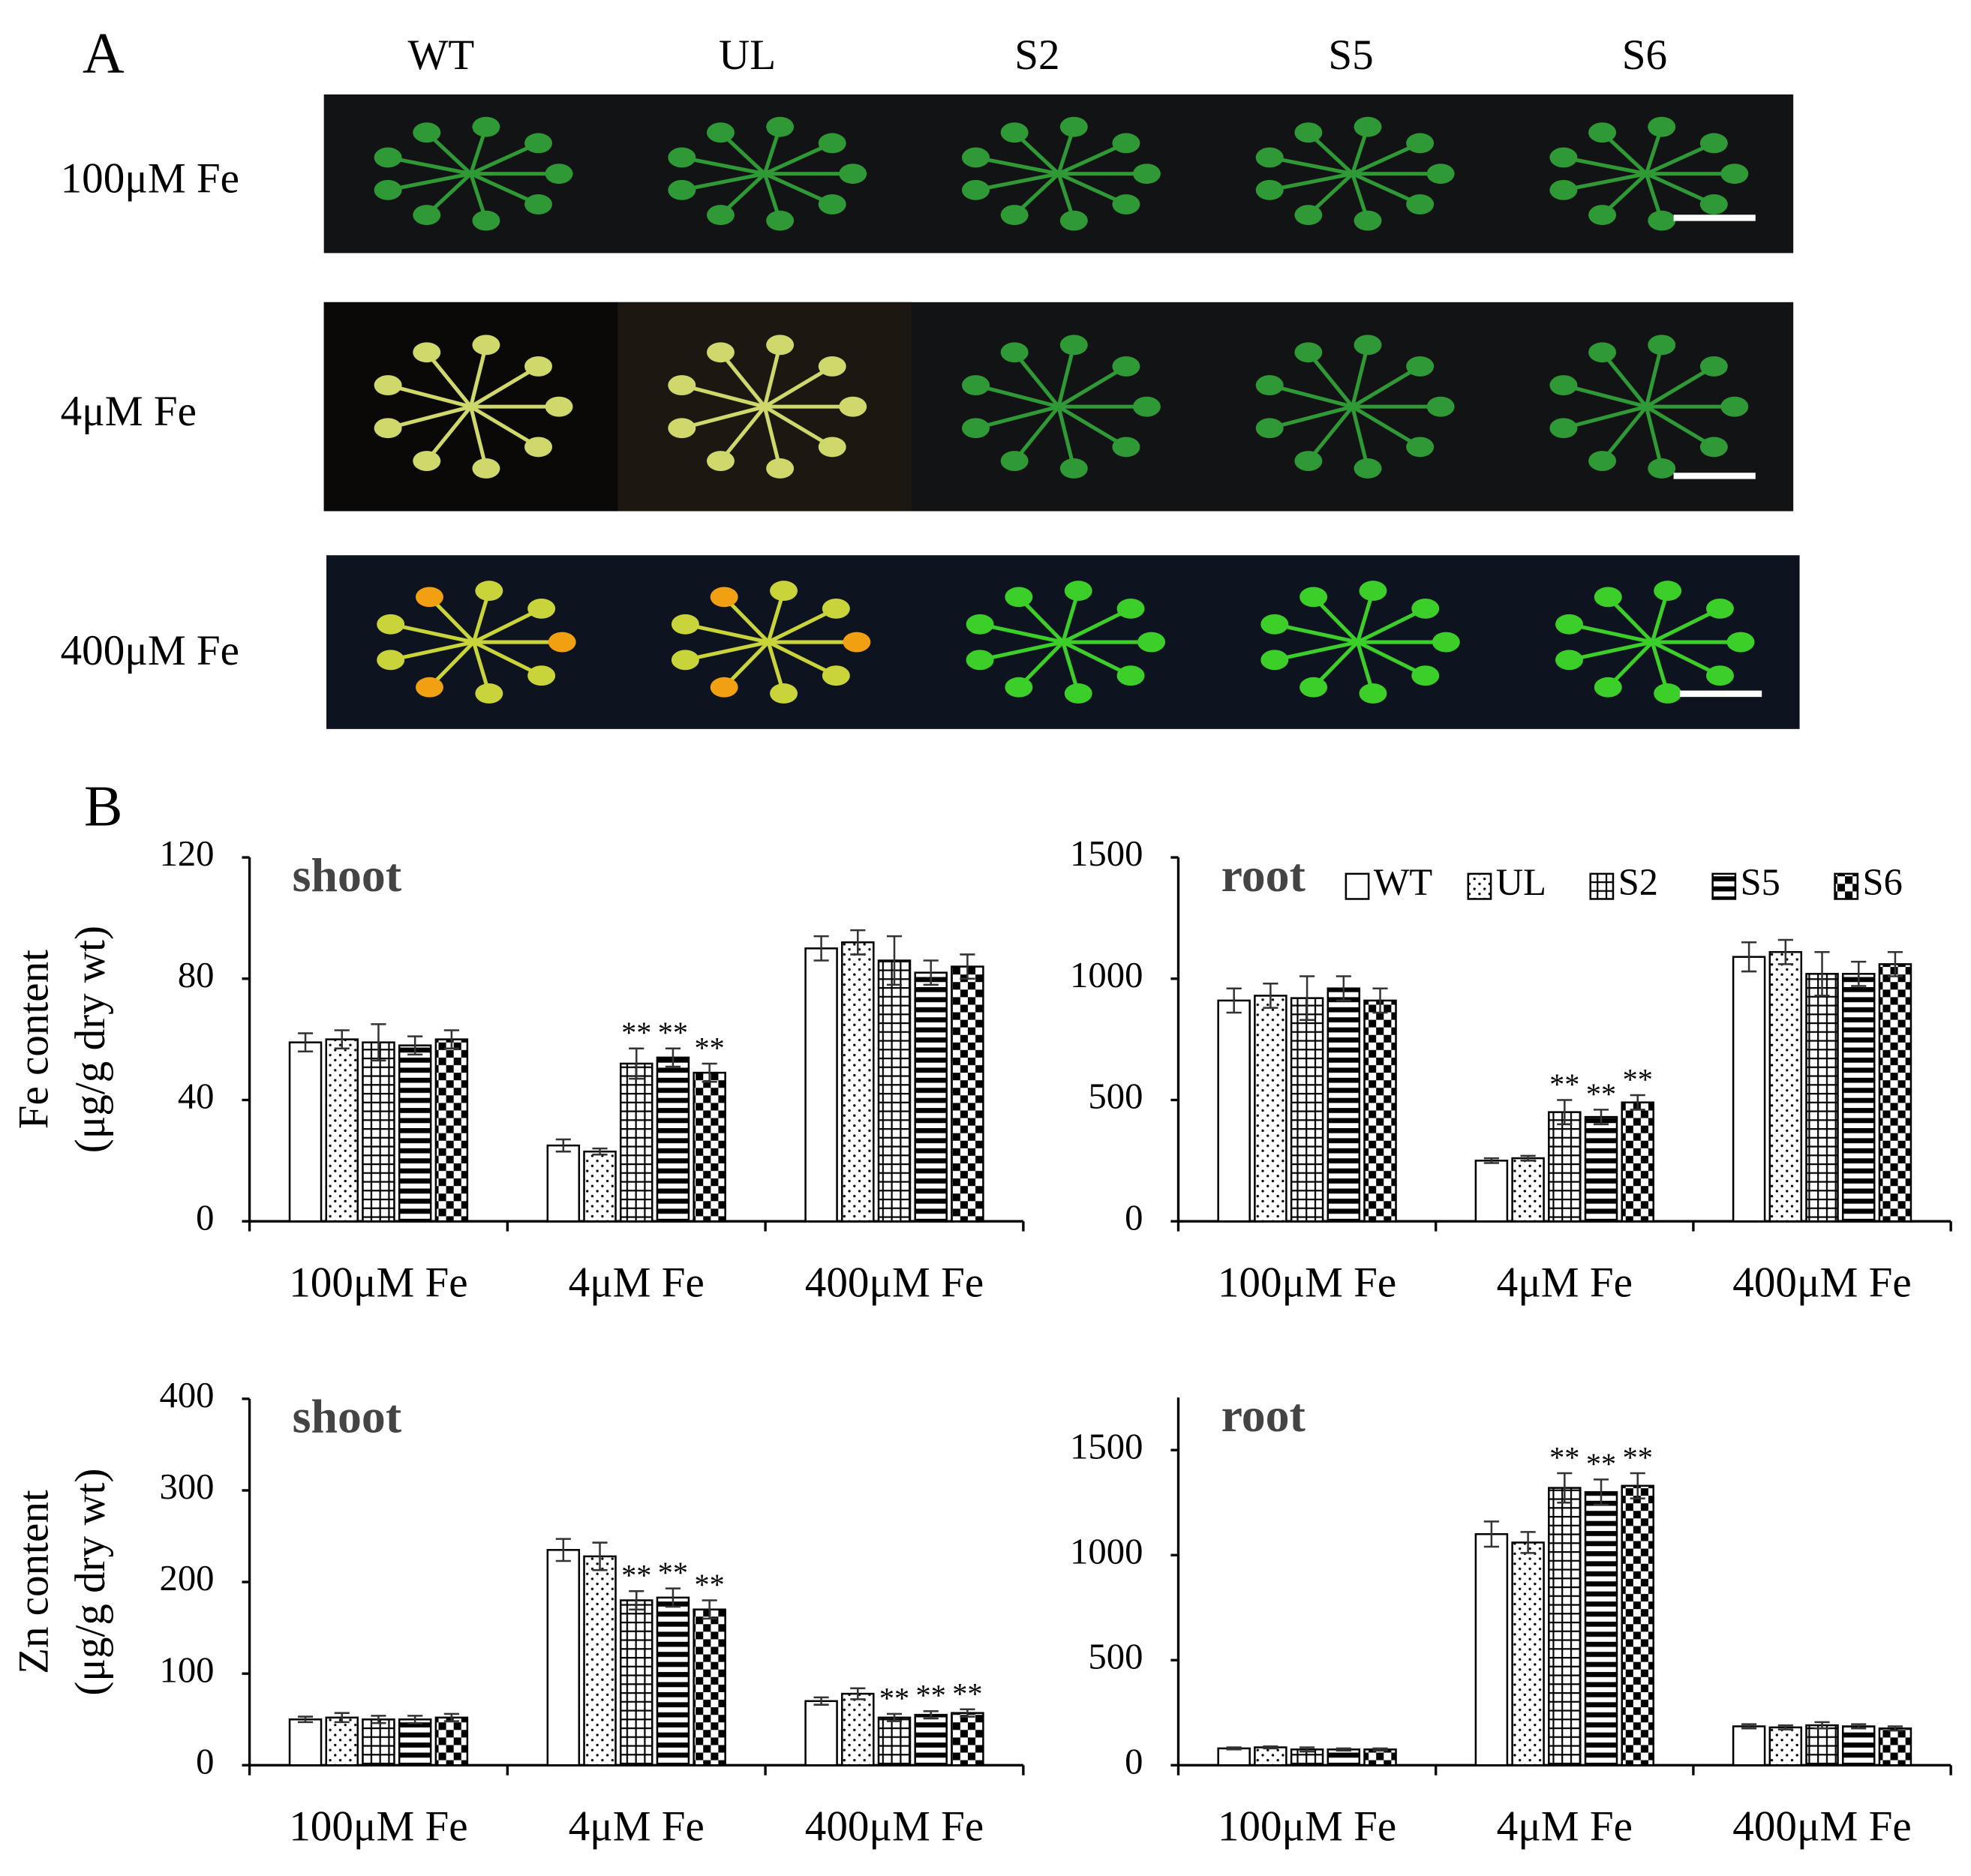 The height and width of the screenshot is (1876, 1971). Describe the element at coordinates (1883, 882) in the screenshot. I see `legend-label: S6` at that location.